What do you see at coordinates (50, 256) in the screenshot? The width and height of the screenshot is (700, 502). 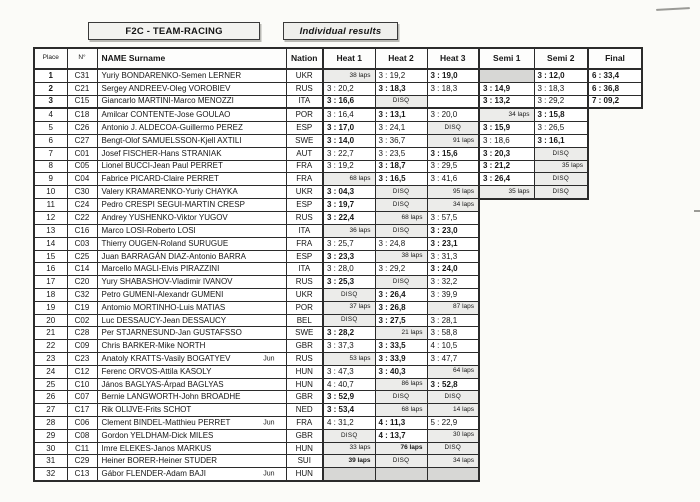 I see `place-cell: 15` at bounding box center [50, 256].